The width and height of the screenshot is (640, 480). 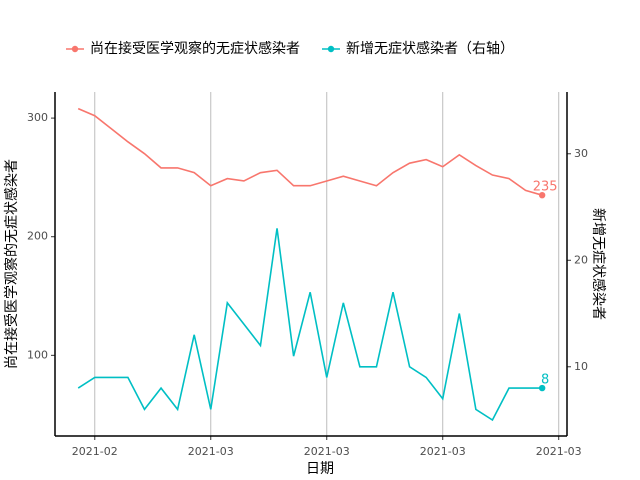 I want to click on x-axis-label: 日期, so click(x=320, y=469).